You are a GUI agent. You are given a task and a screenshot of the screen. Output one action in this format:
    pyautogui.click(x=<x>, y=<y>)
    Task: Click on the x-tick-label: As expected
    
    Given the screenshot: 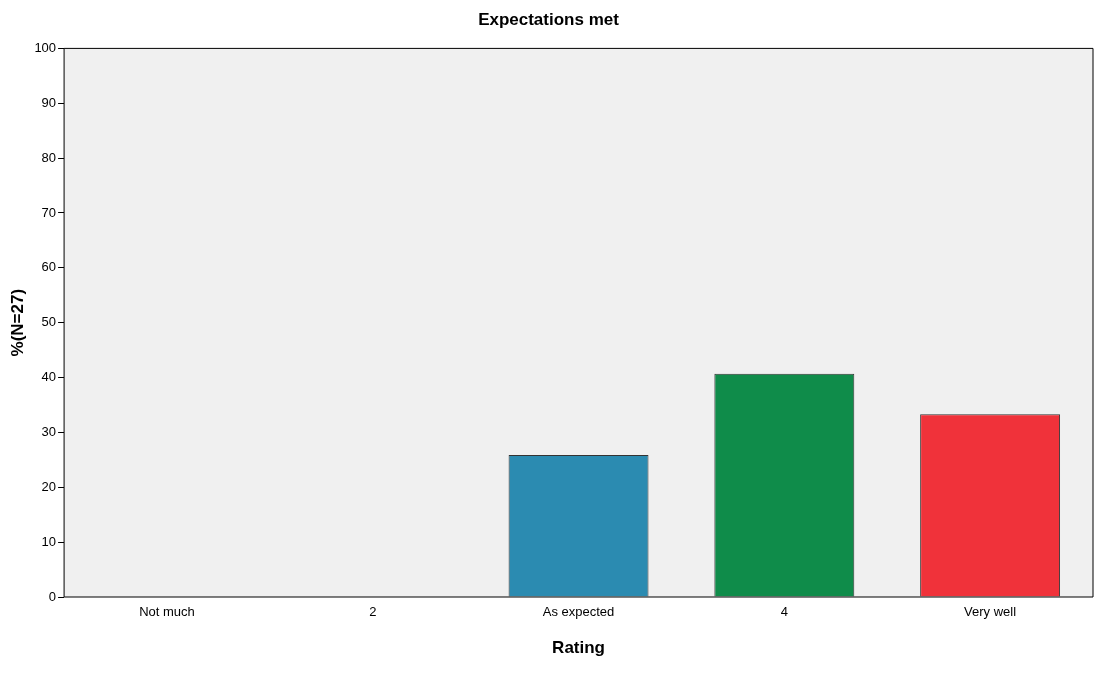 What is the action you would take?
    pyautogui.click(x=578, y=612)
    